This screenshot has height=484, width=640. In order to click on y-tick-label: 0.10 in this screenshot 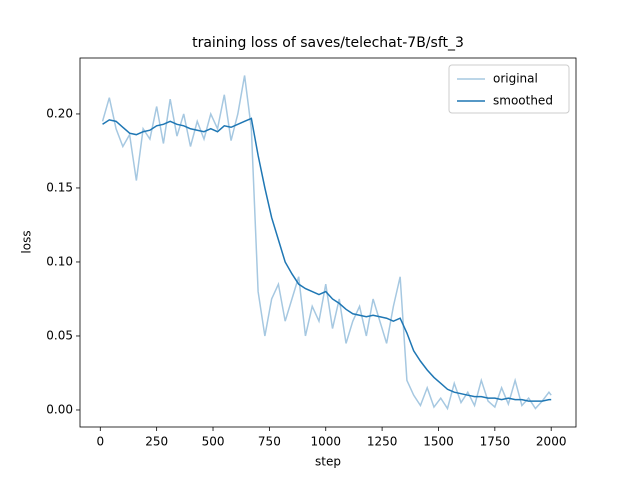, I will do `click(59, 261)`.